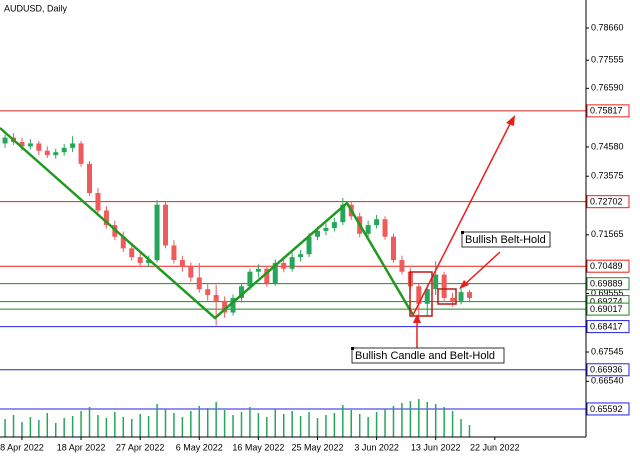 The height and width of the screenshot is (457, 640). I want to click on y-tick-label: 0.74580, so click(607, 146).